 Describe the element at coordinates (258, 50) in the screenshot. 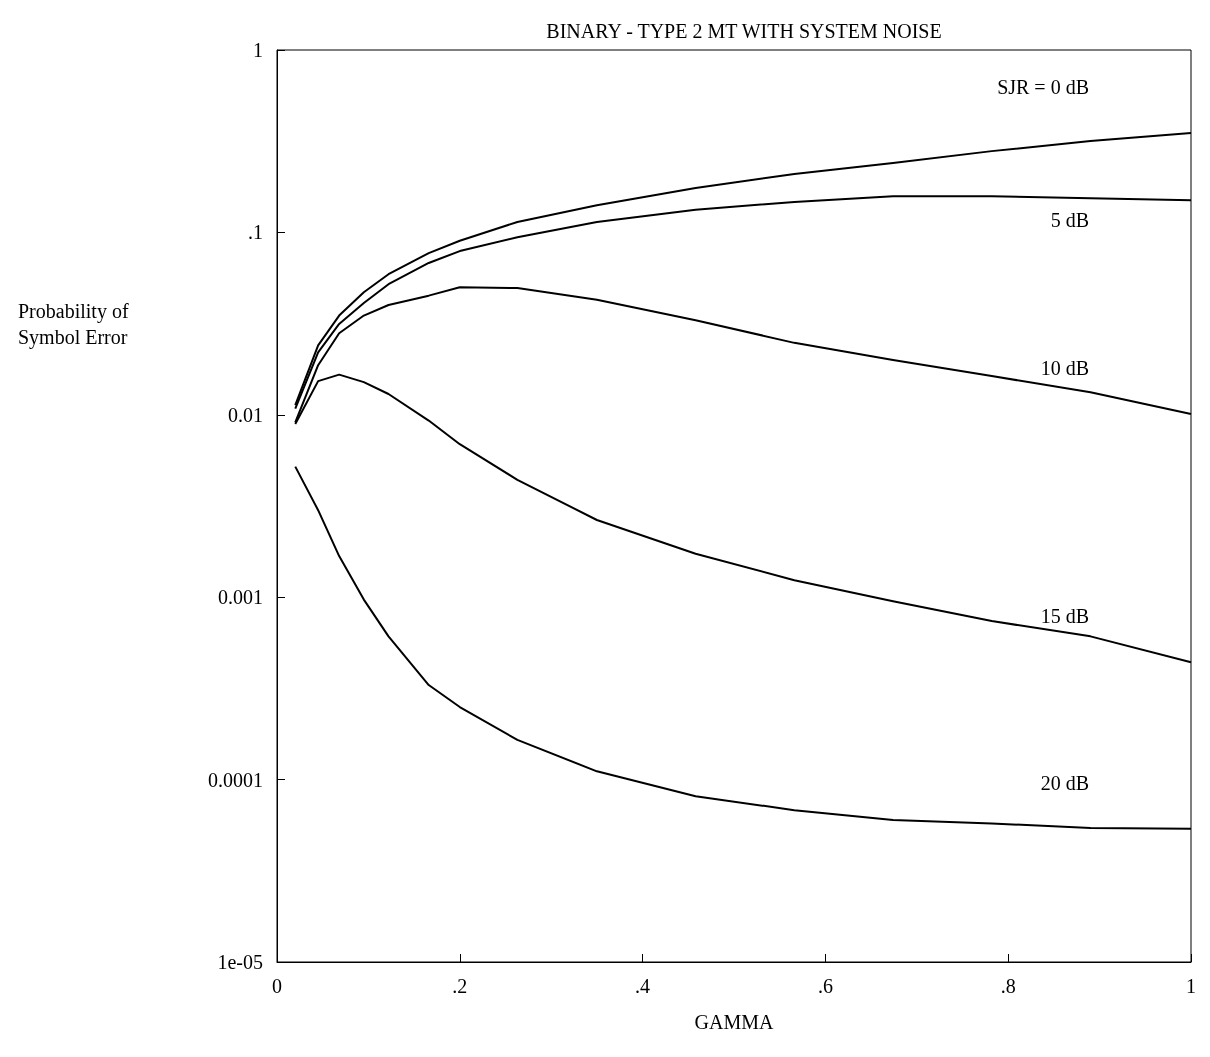

I see `y-tick-label: 1` at that location.